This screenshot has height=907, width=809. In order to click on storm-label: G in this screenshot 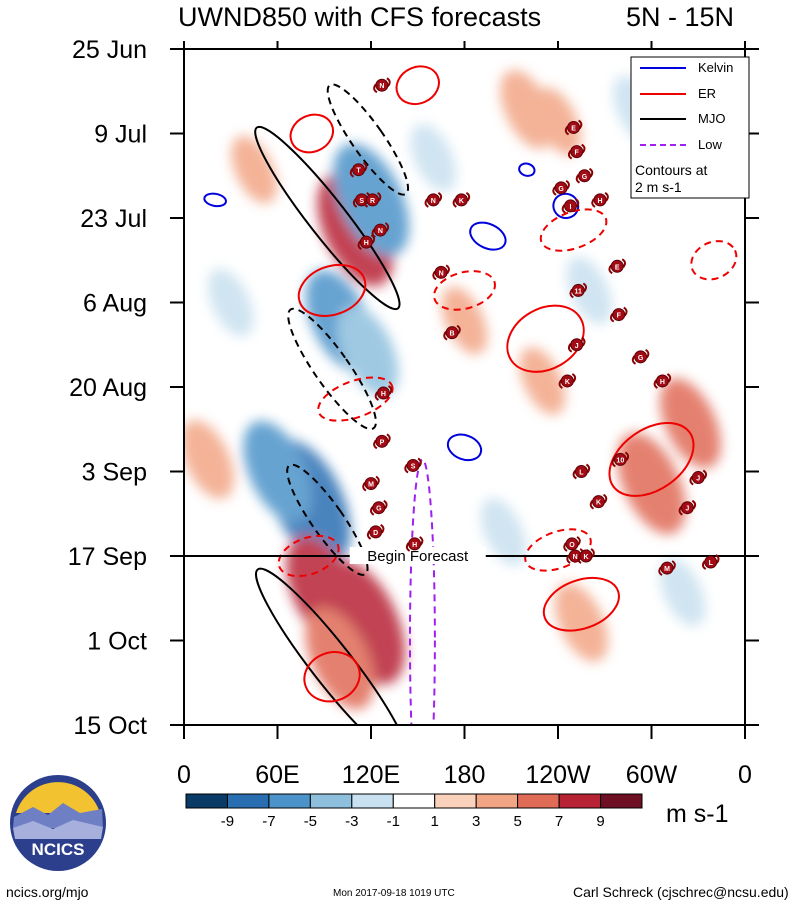, I will do `click(379, 509)`.